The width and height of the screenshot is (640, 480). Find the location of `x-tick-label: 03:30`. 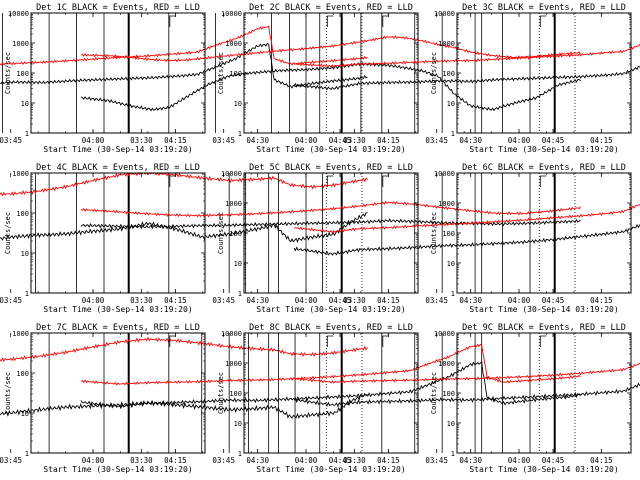

x-tick-label: 03:30 is located at coordinates (354, 140).